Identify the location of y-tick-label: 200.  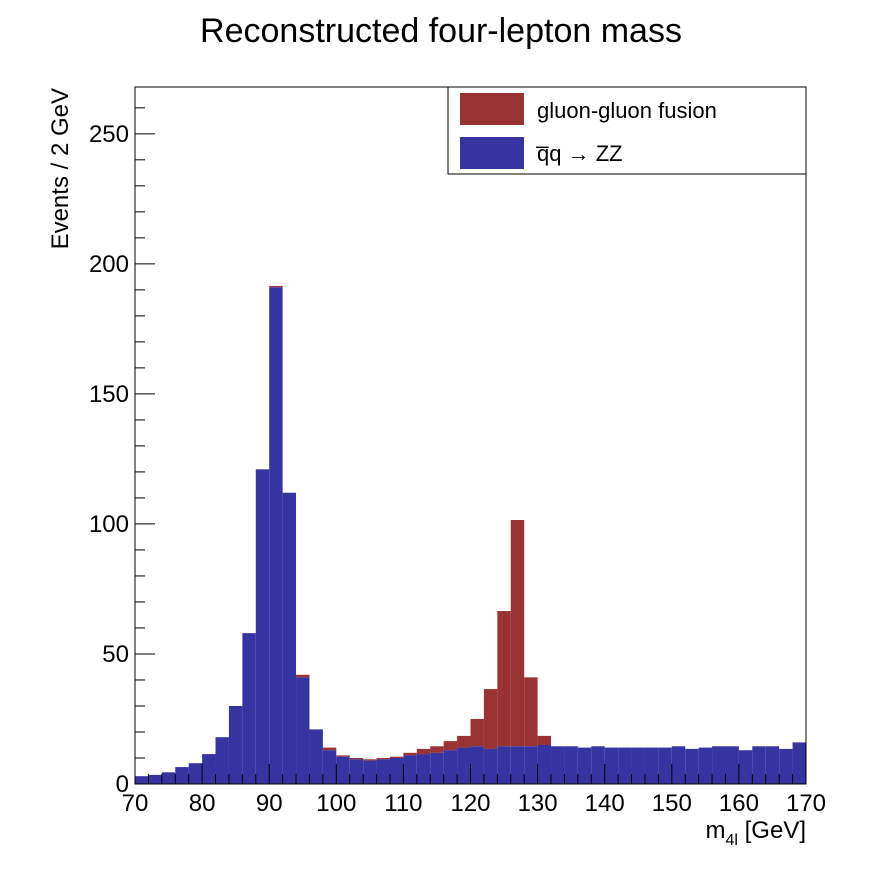
(109, 264).